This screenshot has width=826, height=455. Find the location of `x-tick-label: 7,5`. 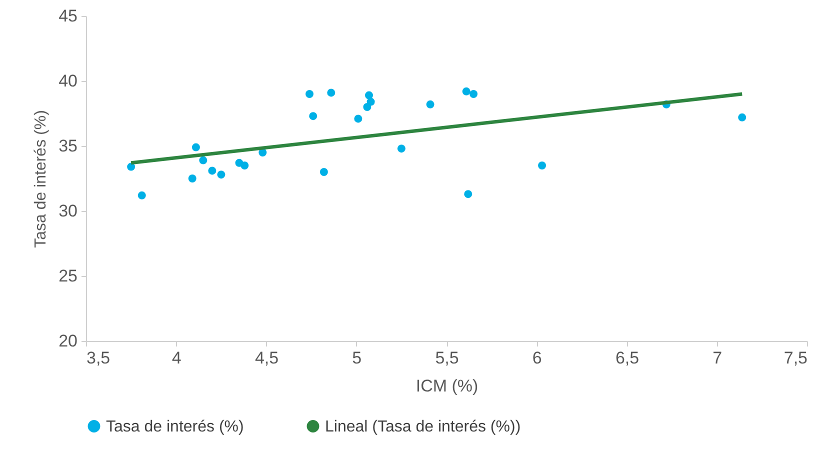

x-tick-label: 7,5 is located at coordinates (796, 358).